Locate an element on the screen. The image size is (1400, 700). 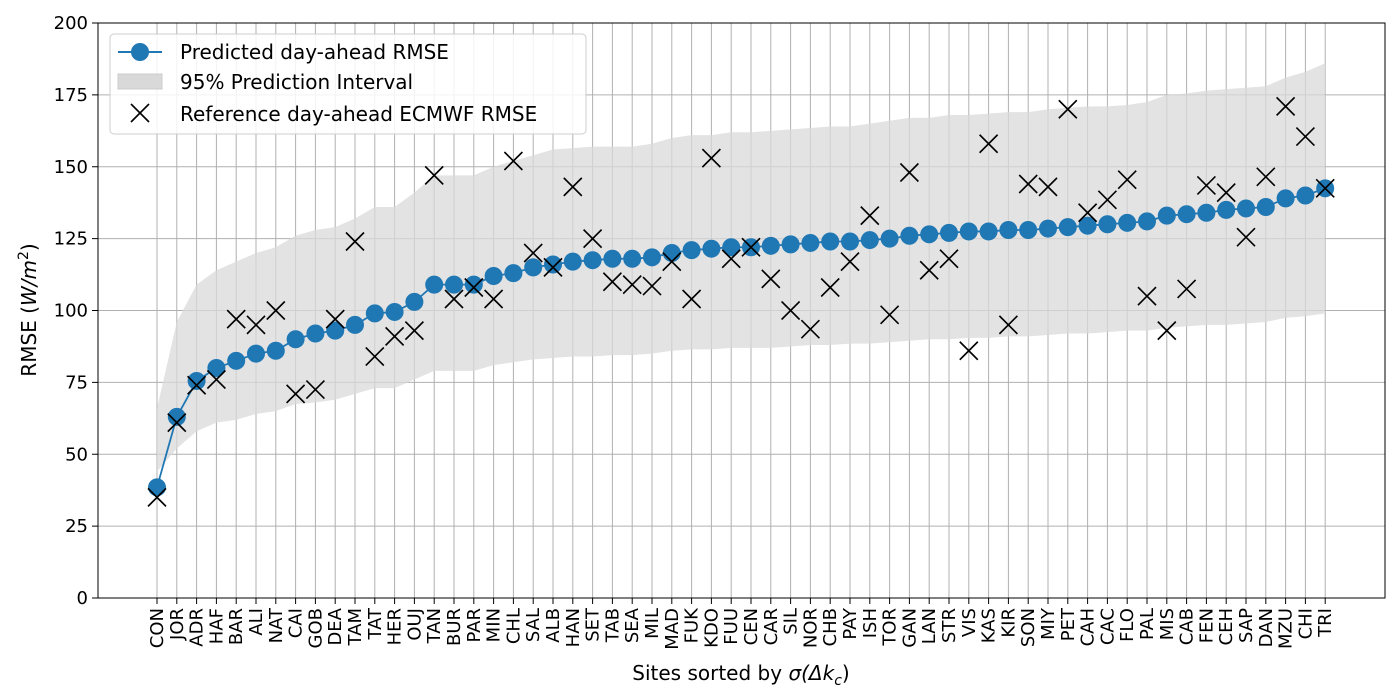
x-tick-label: HAN is located at coordinates (573, 627).